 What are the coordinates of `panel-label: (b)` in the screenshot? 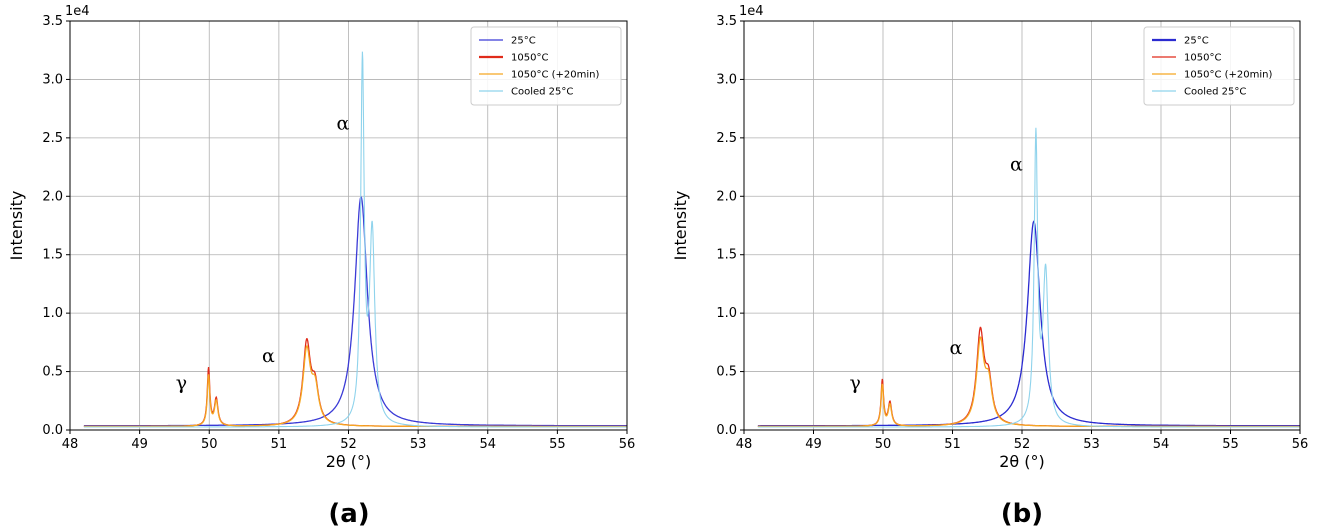 It's located at (1022, 514).